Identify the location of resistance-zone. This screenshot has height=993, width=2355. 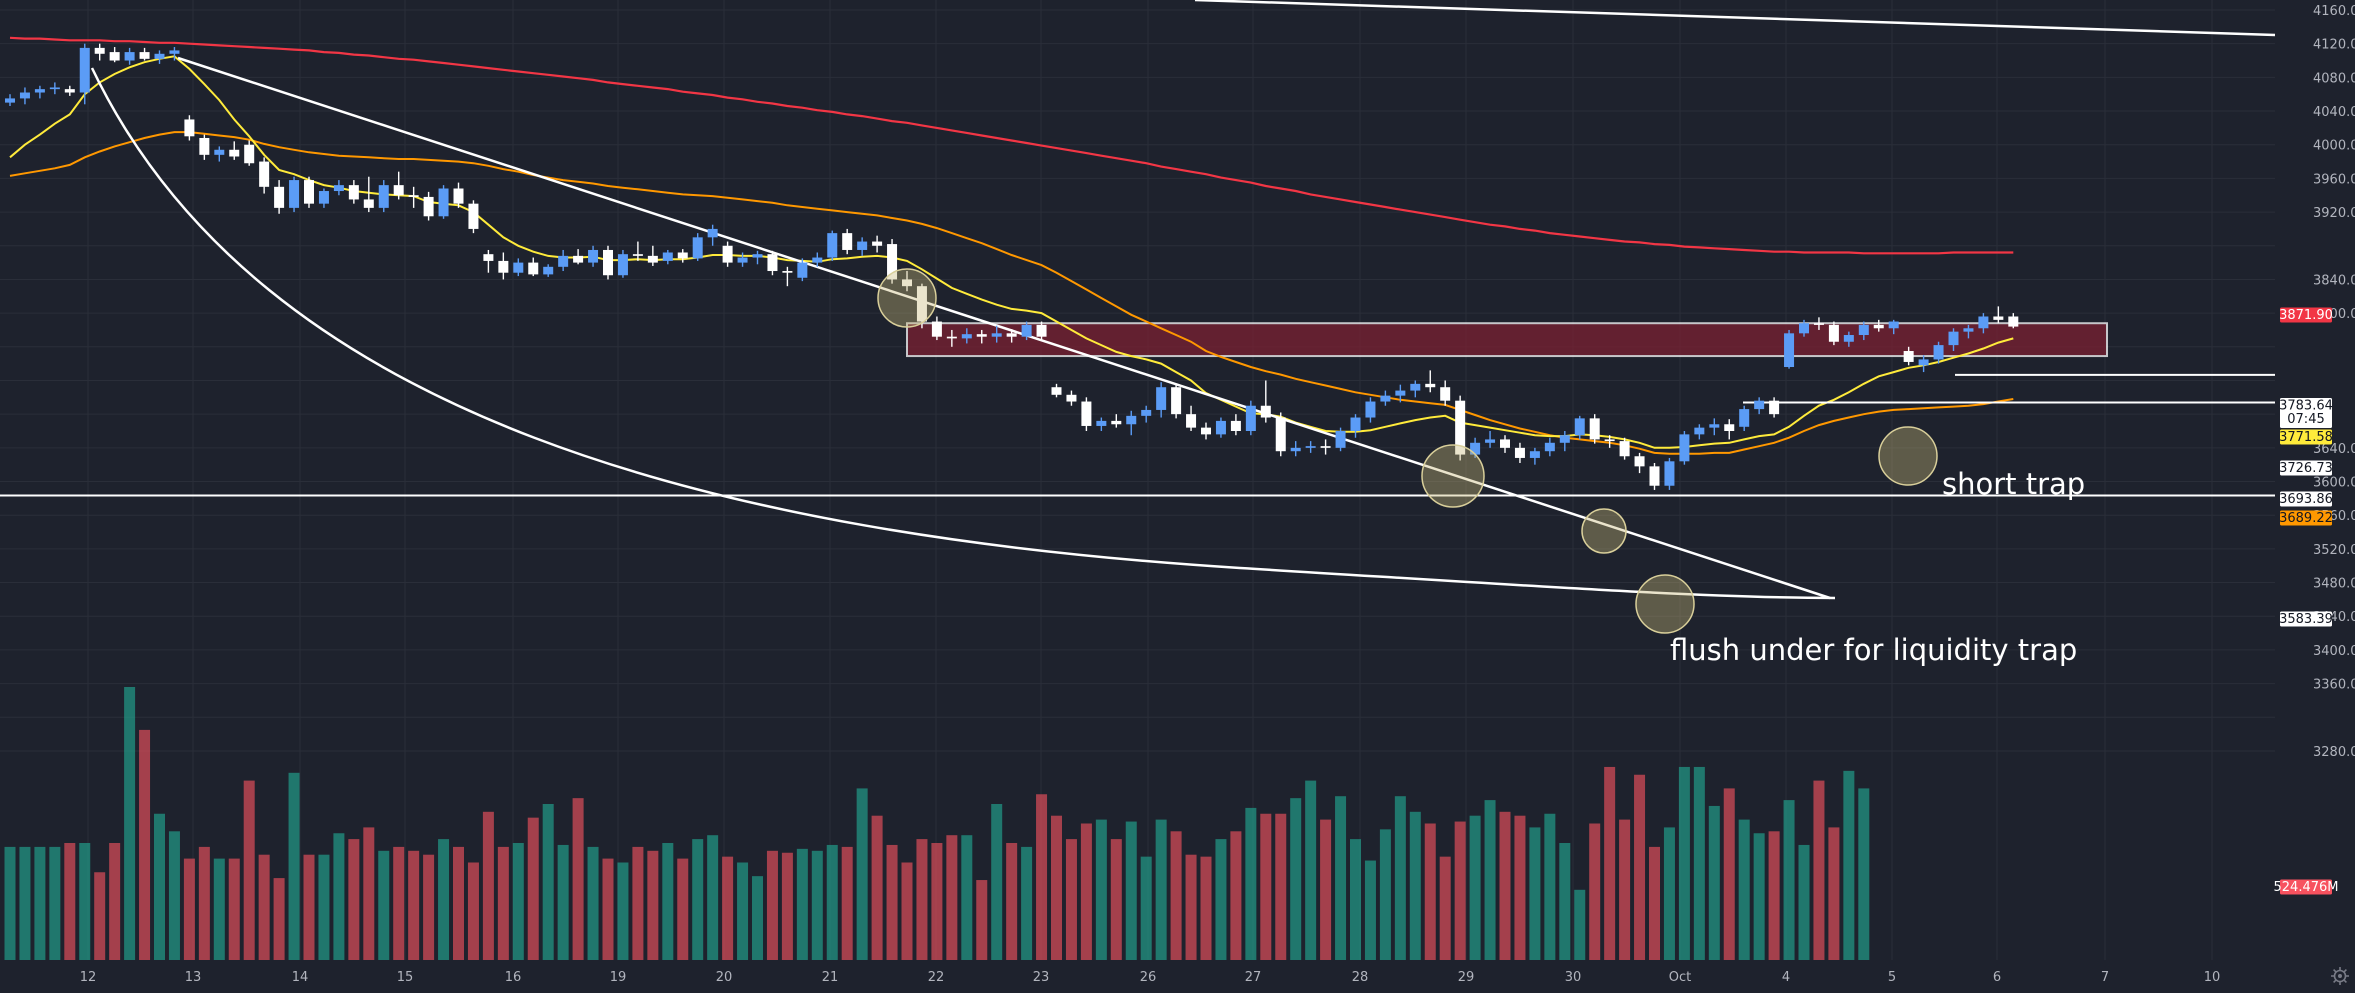
(1507, 340).